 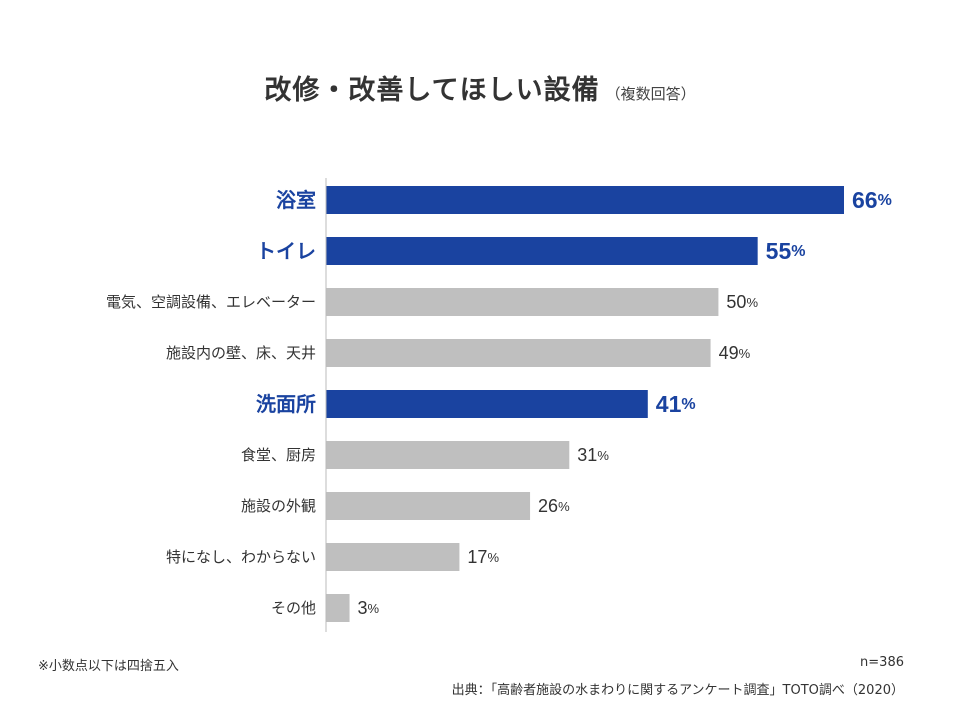 I want to click on category-label-6: 食堂、厨房, so click(x=278, y=455).